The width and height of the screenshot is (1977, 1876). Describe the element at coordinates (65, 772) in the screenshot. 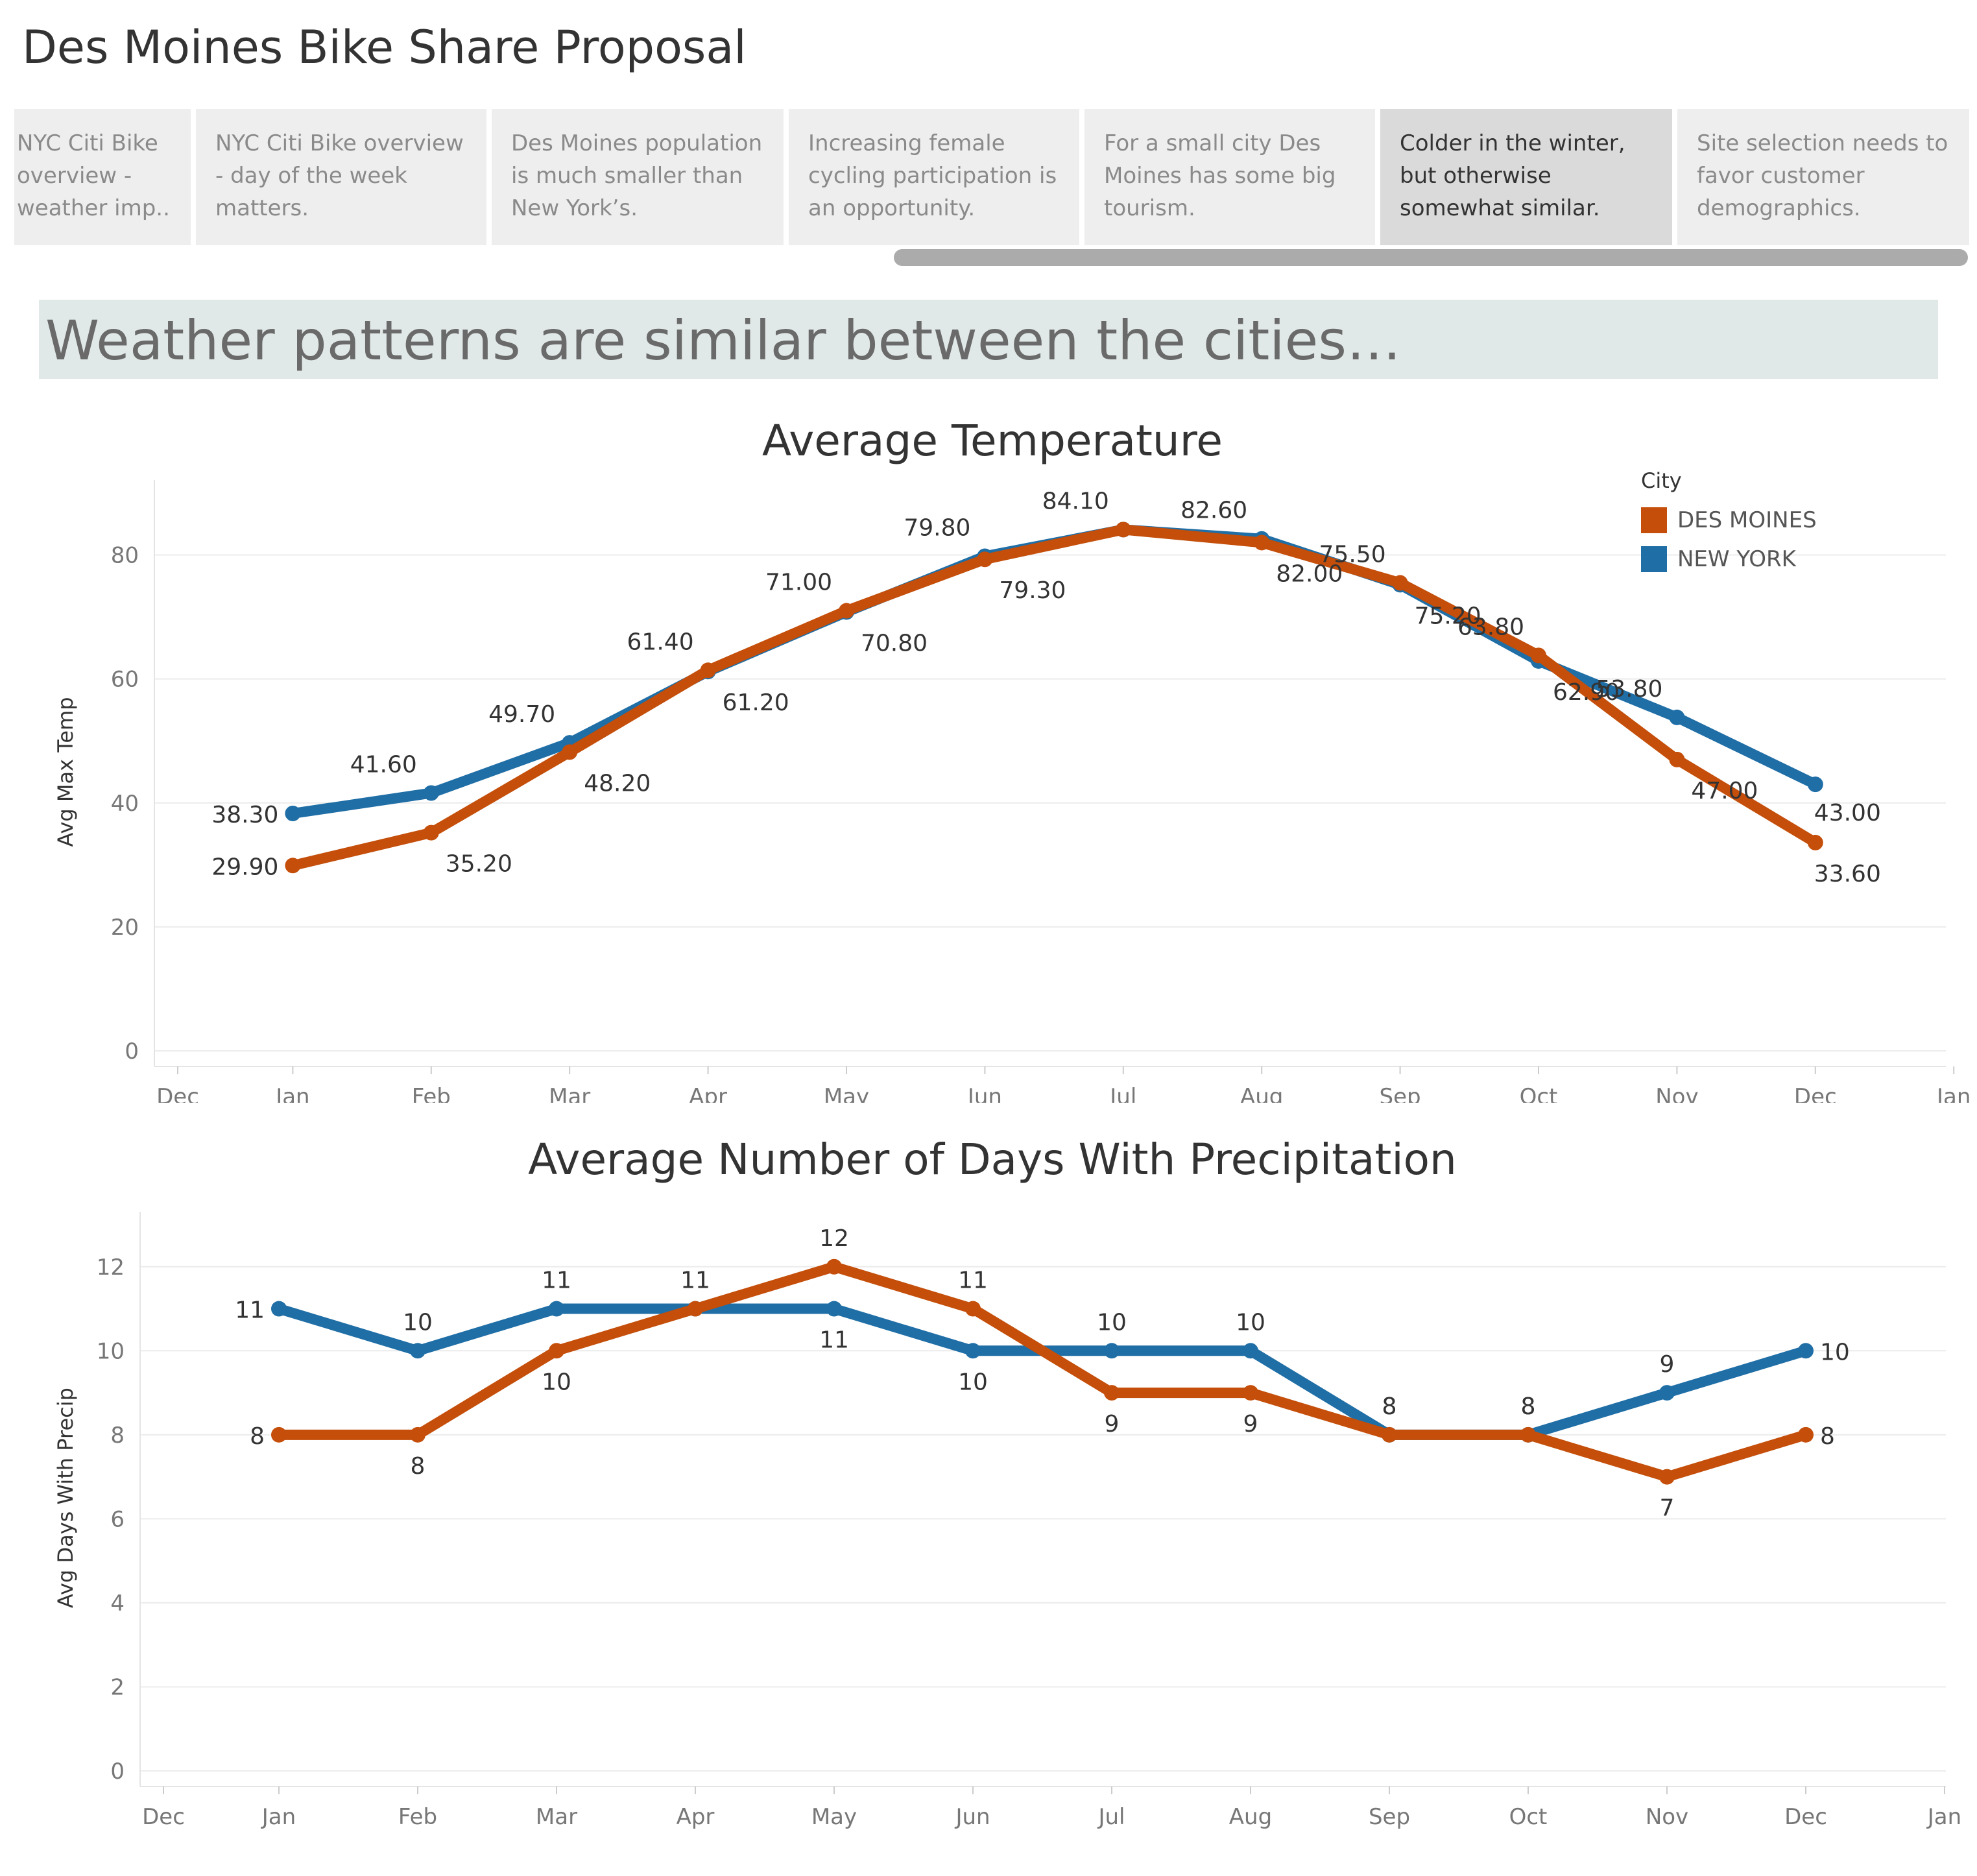

I see `y-axis-label: Avg Max Temp` at that location.